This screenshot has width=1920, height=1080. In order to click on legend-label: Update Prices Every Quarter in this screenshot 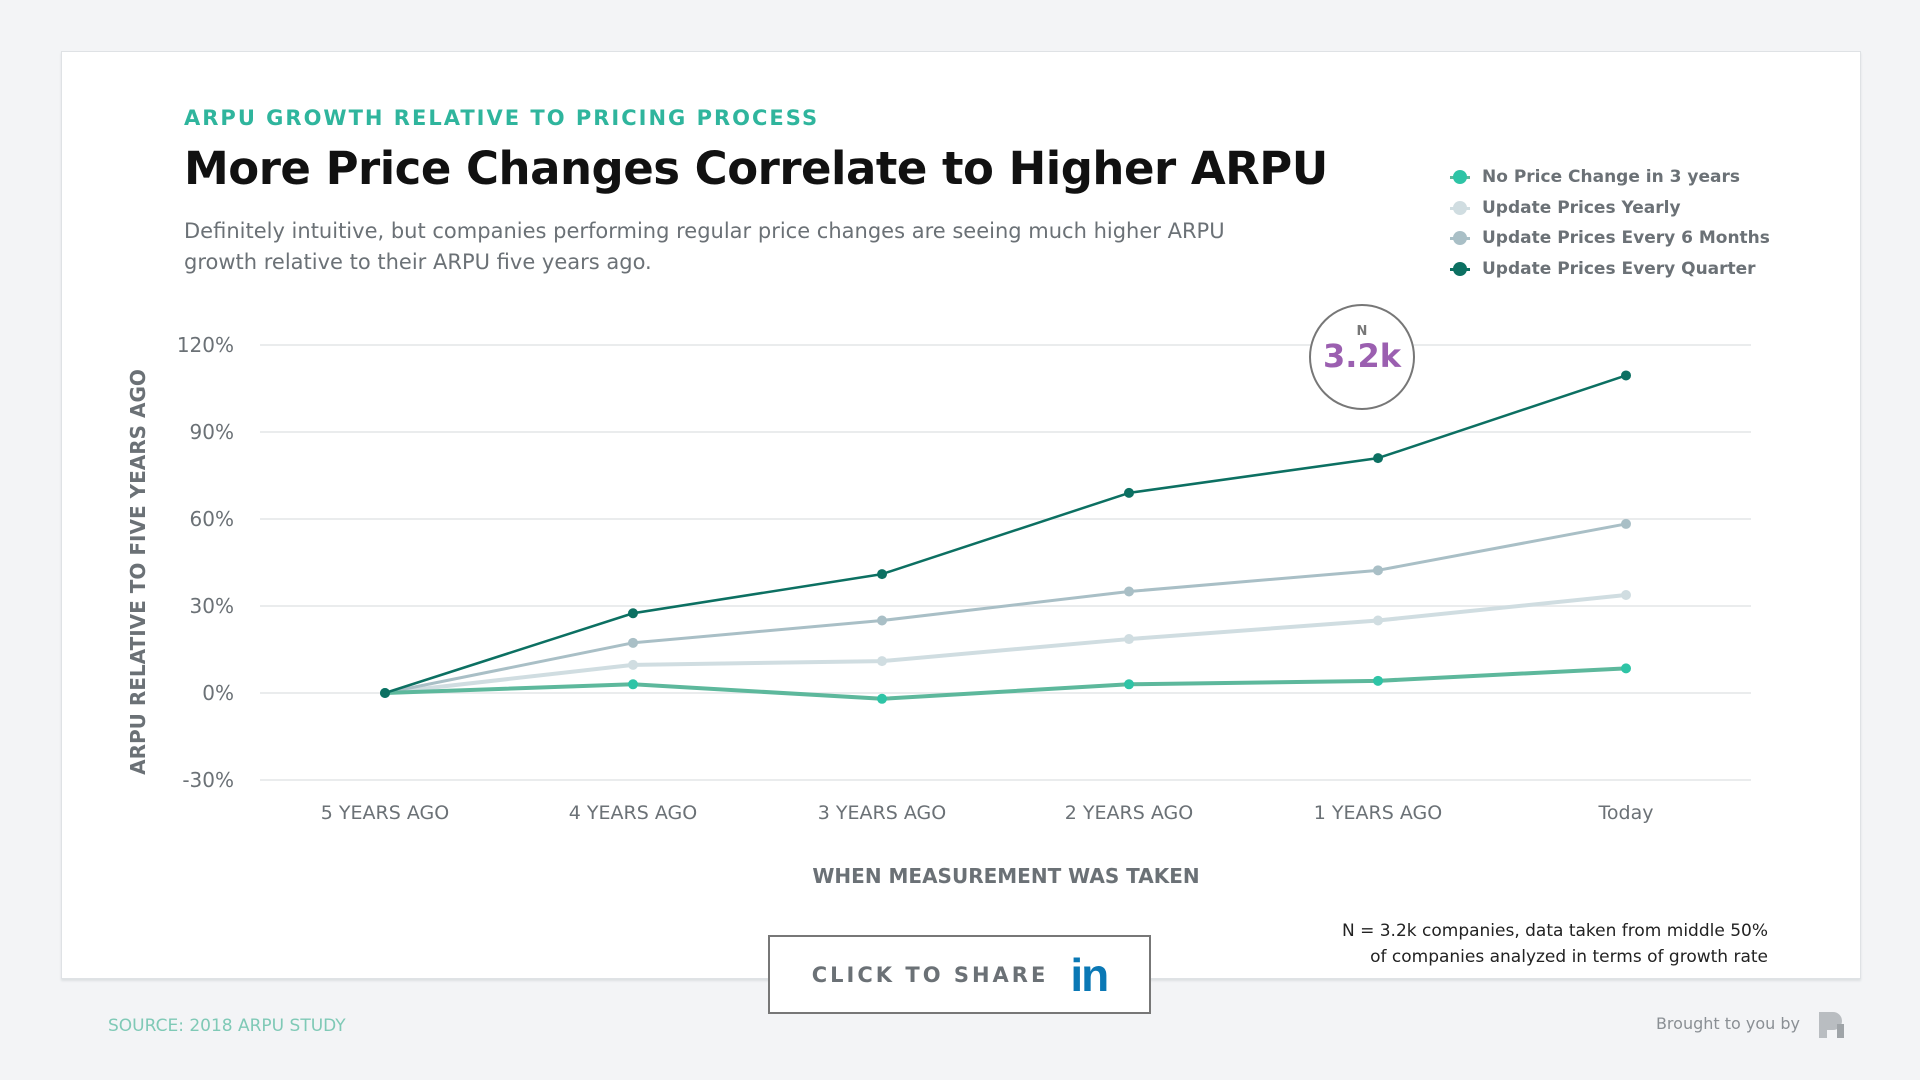, I will do `click(1619, 268)`.